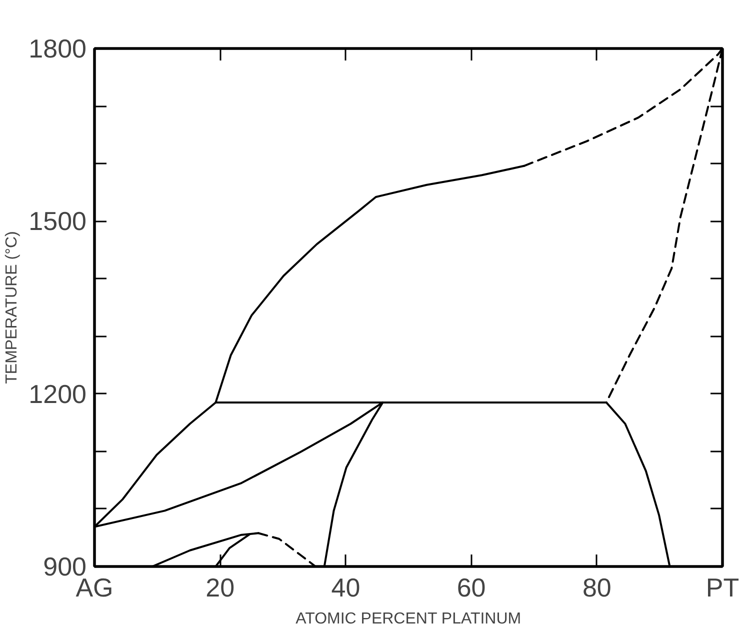 The height and width of the screenshot is (630, 750). What do you see at coordinates (57, 221) in the screenshot?
I see `y-tick-label: 1500` at bounding box center [57, 221].